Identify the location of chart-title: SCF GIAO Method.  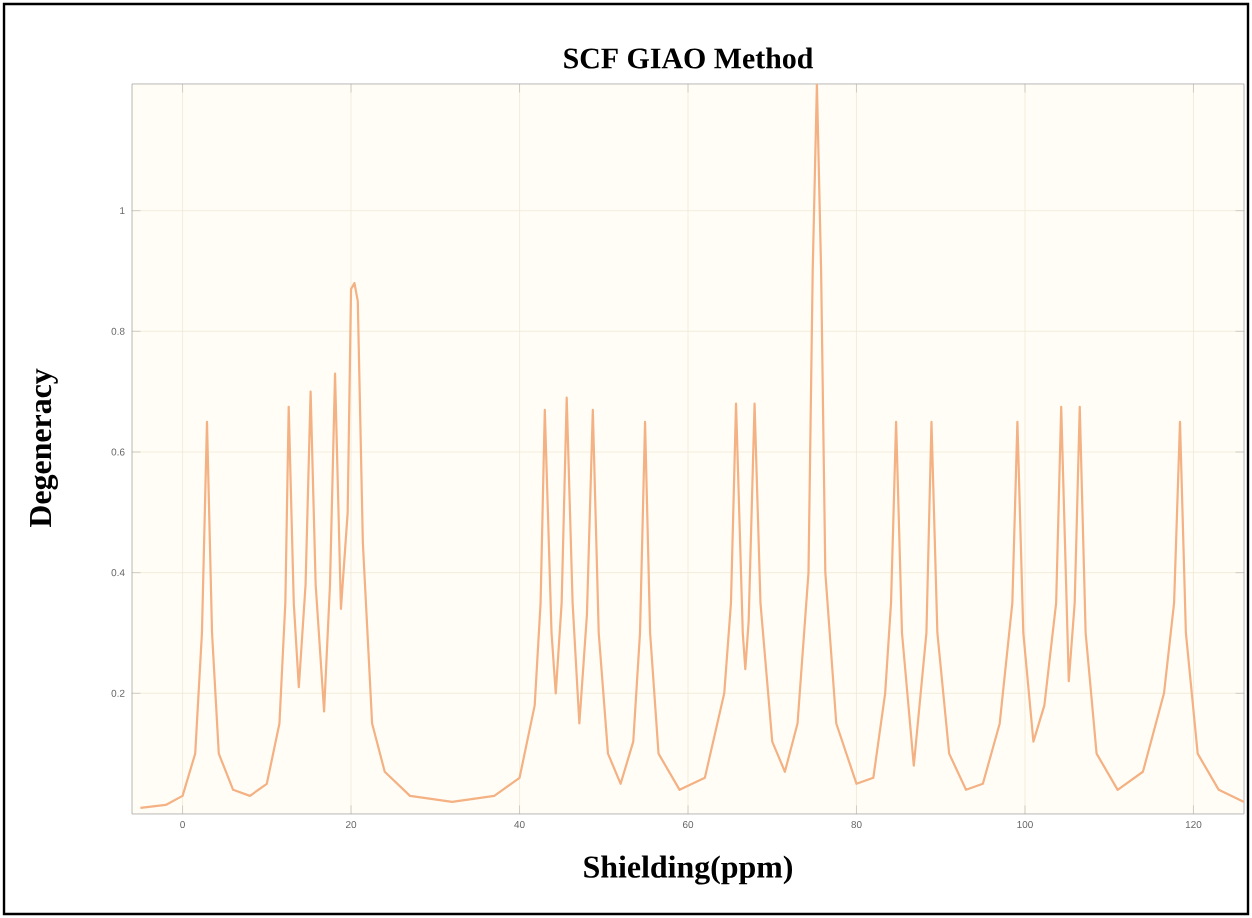
(689, 58).